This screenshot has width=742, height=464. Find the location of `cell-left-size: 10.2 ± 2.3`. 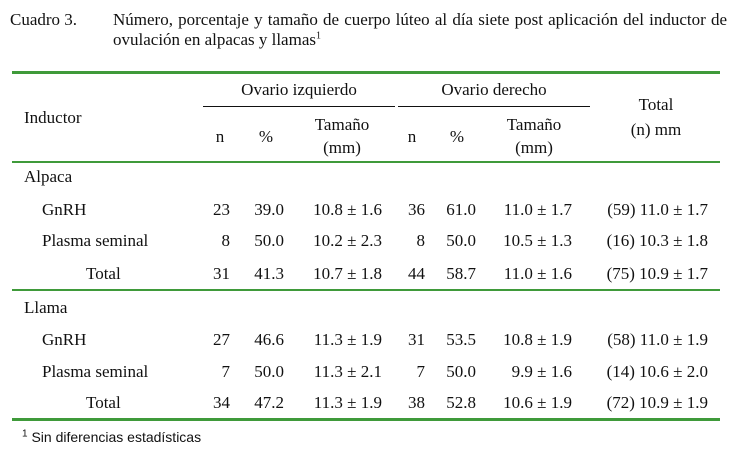

cell-left-size: 10.2 ± 2.3 is located at coordinates (347, 240).